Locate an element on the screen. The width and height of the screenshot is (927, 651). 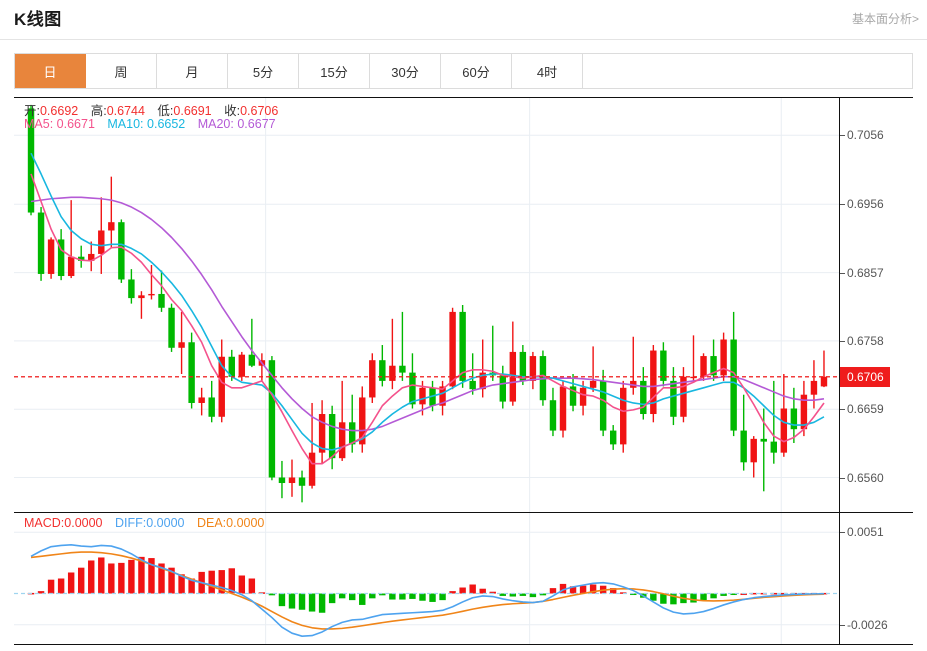
macd-label: MACD: is located at coordinates (44, 523).